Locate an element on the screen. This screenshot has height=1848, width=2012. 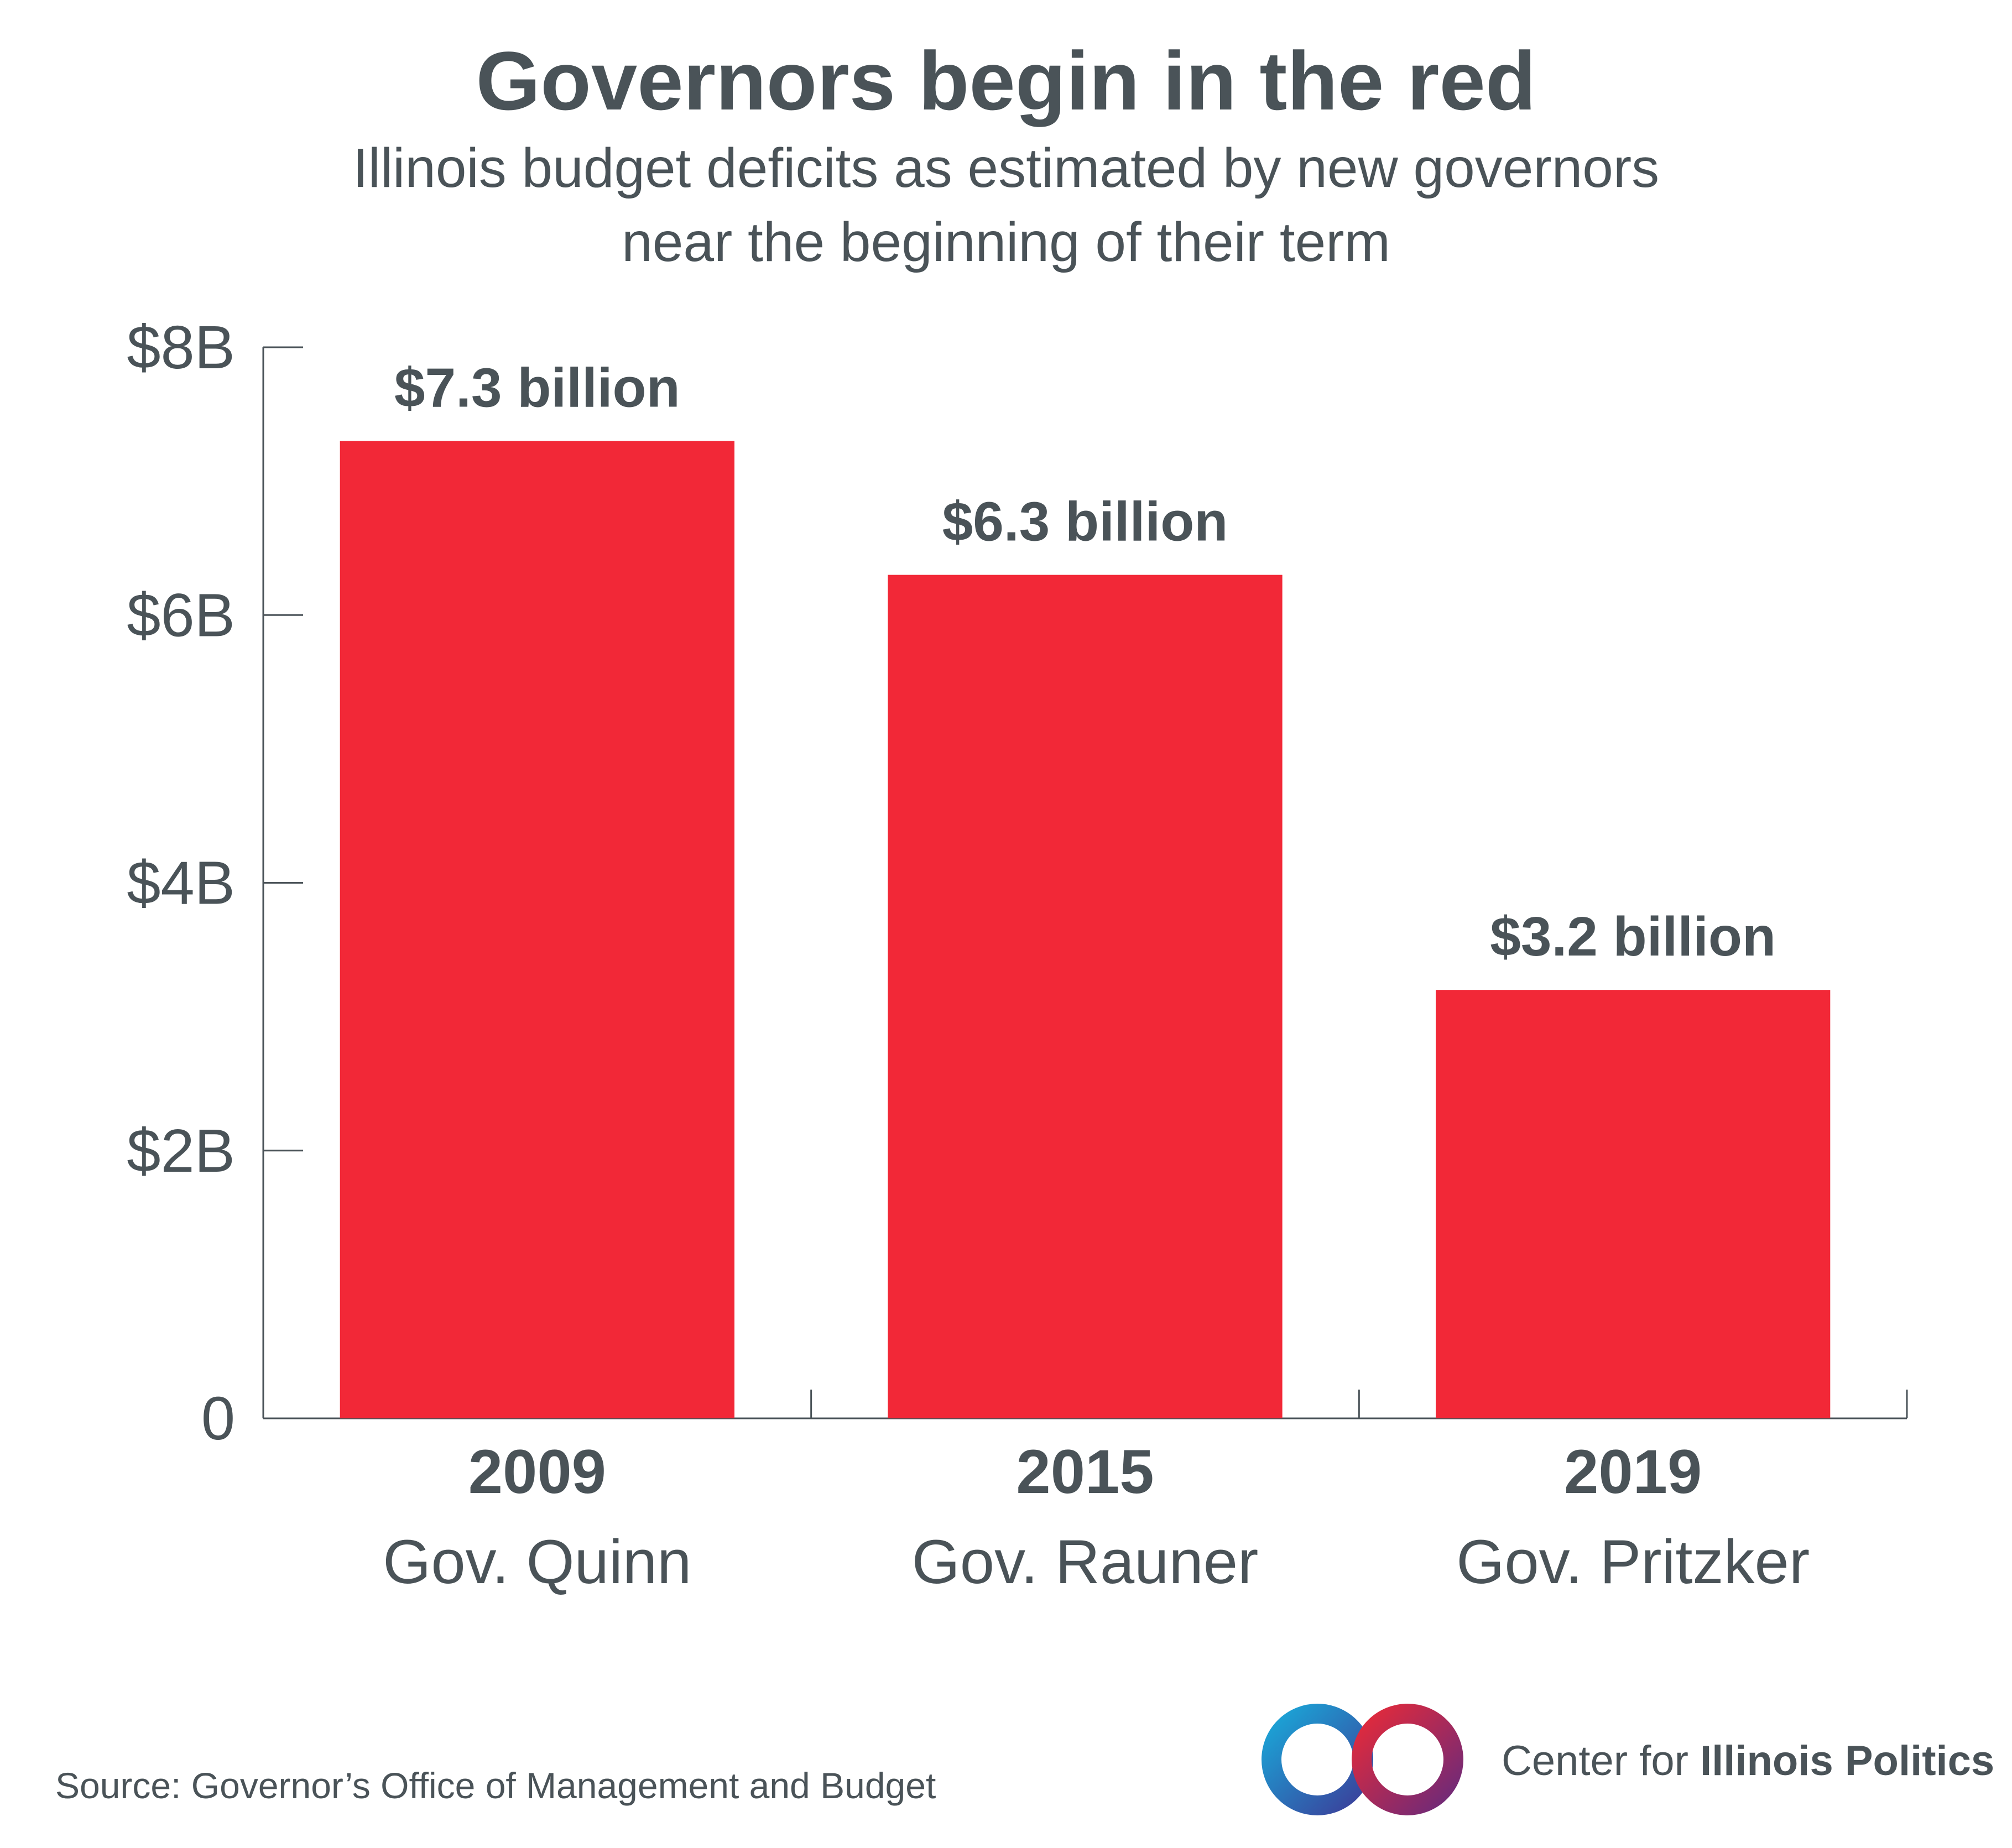
x-tick-label: 2019 is located at coordinates (1633, 1472).